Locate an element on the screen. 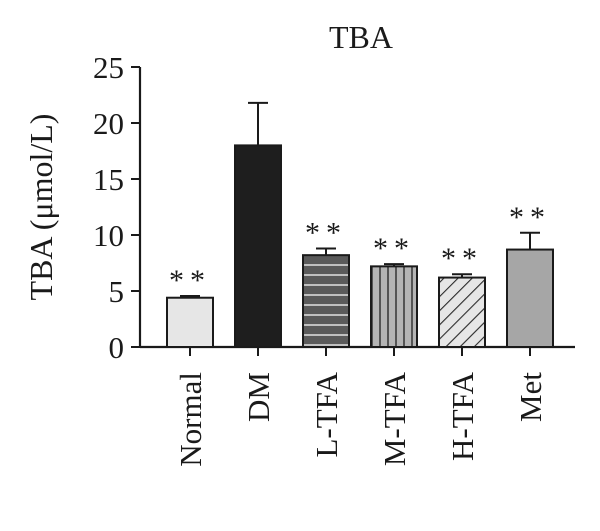 This screenshot has width=600, height=531. x-tick-label: Met is located at coordinates (530, 397).